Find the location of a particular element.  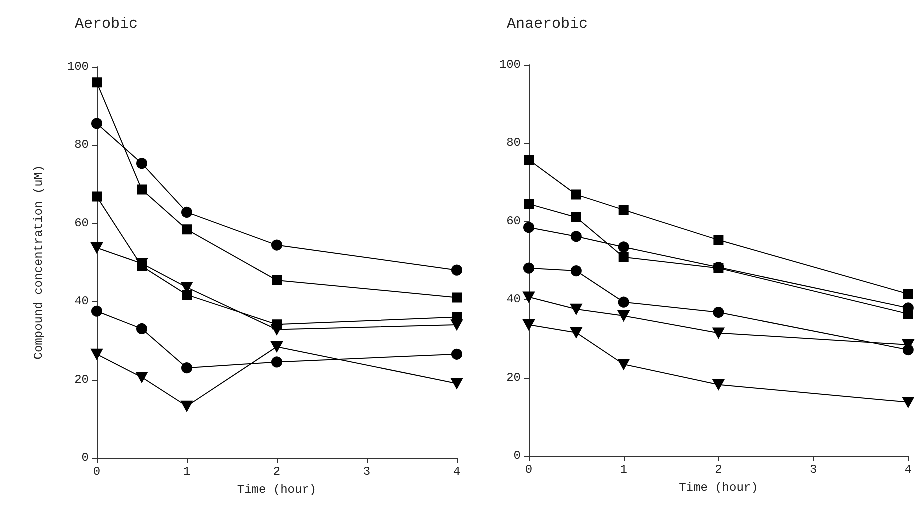

y-axis-title: Compound concentration (uM) is located at coordinates (39, 262).